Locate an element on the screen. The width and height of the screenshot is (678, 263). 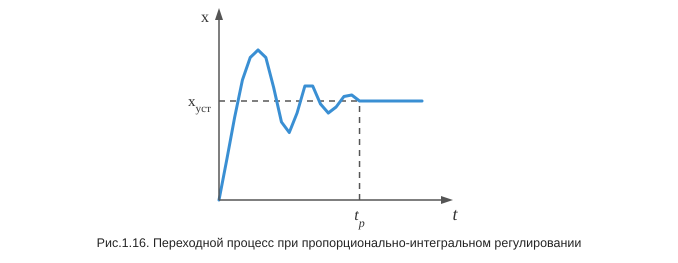
y-axis-title: x is located at coordinates (205, 17).